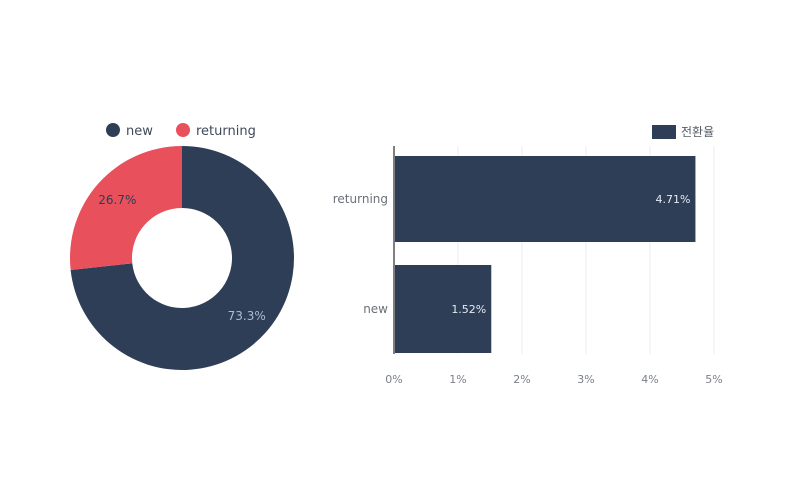 The width and height of the screenshot is (800, 500). What do you see at coordinates (697, 132) in the screenshot?
I see `legend-label-series: 전환율` at bounding box center [697, 132].